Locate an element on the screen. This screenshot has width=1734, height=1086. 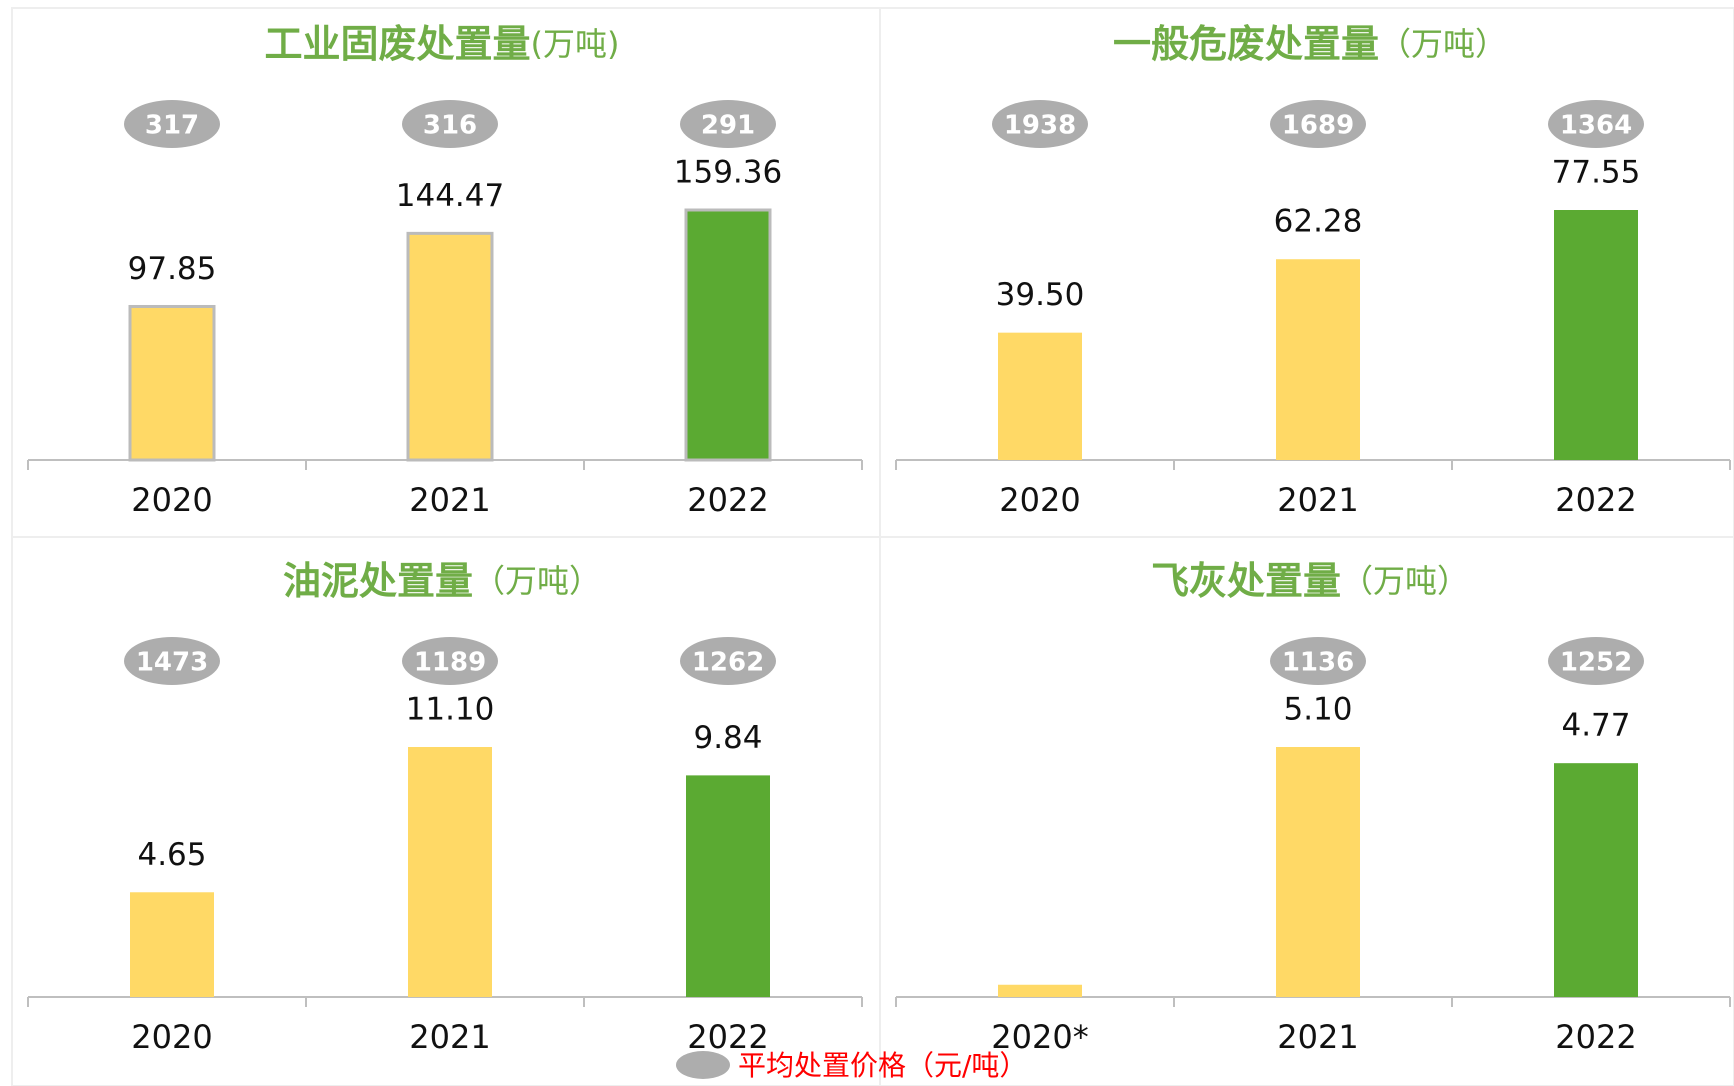
value-label: 39.50 is located at coordinates (1040, 295).